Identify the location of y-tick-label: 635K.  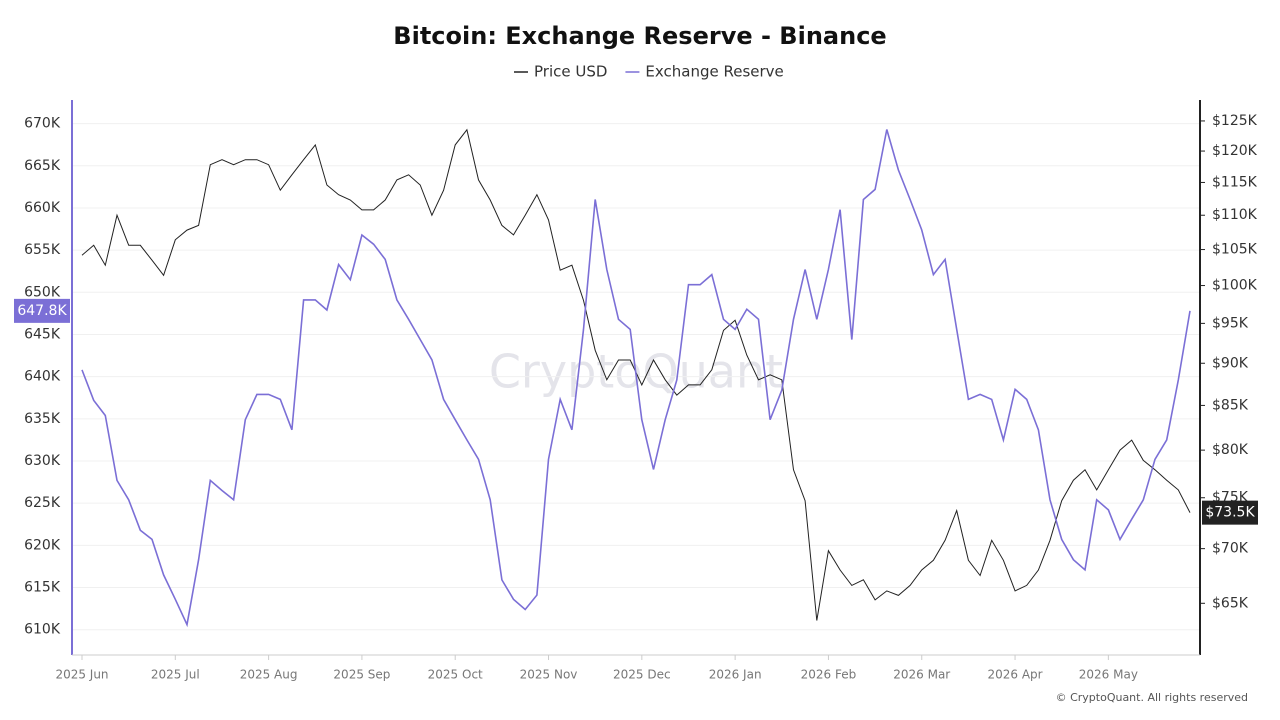
(42, 419).